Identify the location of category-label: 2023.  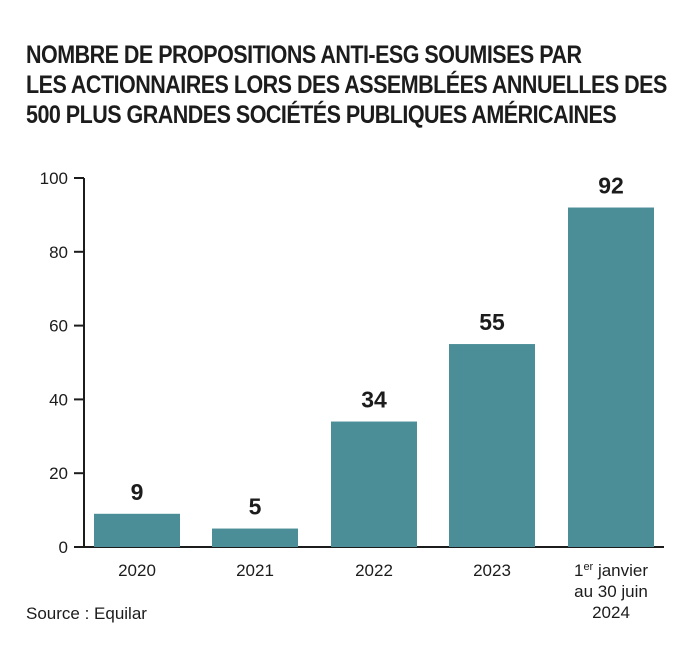
(492, 570).